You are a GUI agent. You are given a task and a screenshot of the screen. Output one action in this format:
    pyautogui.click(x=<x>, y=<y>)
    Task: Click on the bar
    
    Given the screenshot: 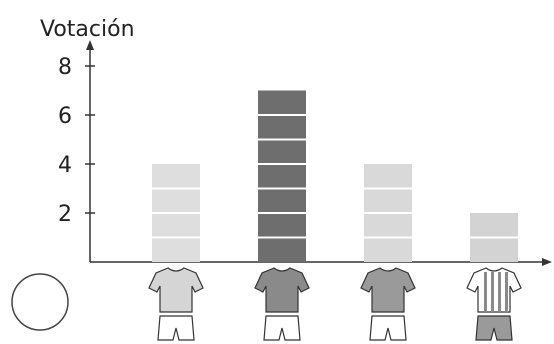 What is the action you would take?
    pyautogui.click(x=282, y=176)
    